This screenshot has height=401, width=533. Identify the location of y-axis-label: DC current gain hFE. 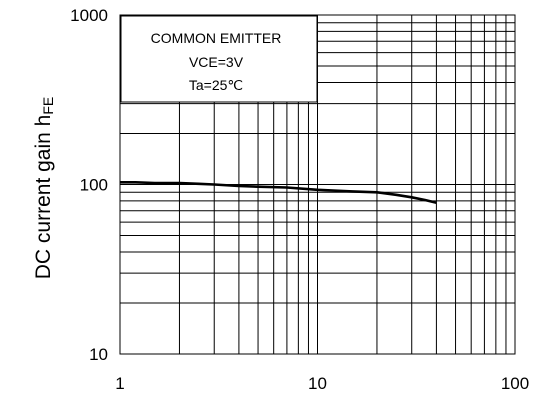
(44, 188).